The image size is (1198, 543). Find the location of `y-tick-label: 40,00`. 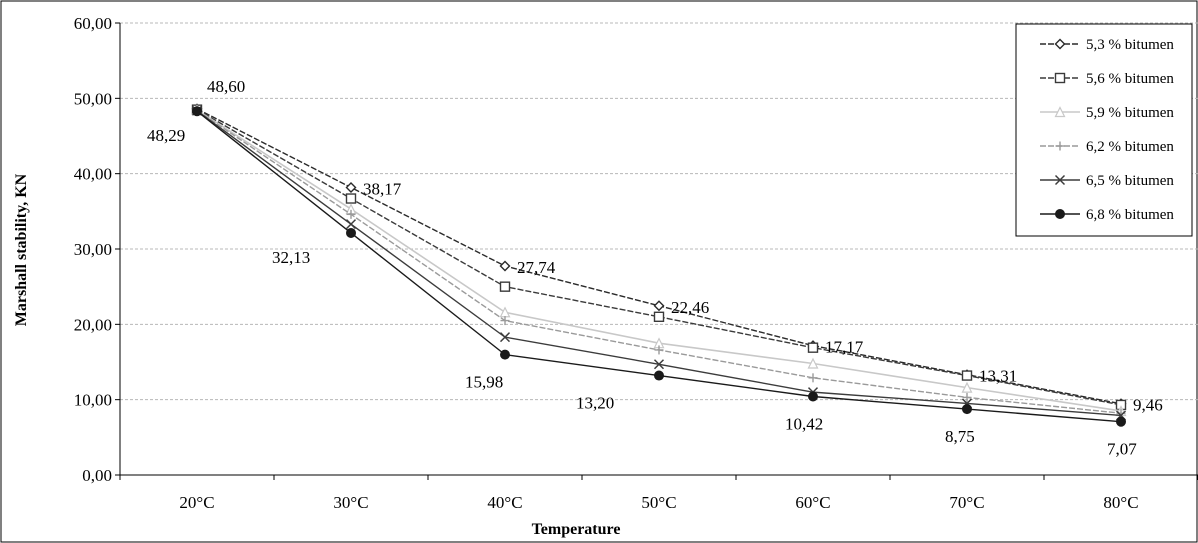

y-tick-label: 40,00 is located at coordinates (93, 174).